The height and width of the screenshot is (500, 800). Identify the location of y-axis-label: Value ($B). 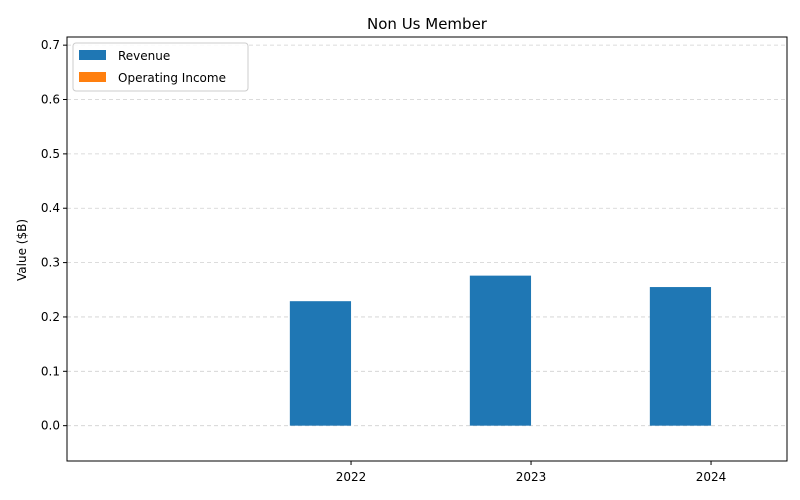
(22, 250).